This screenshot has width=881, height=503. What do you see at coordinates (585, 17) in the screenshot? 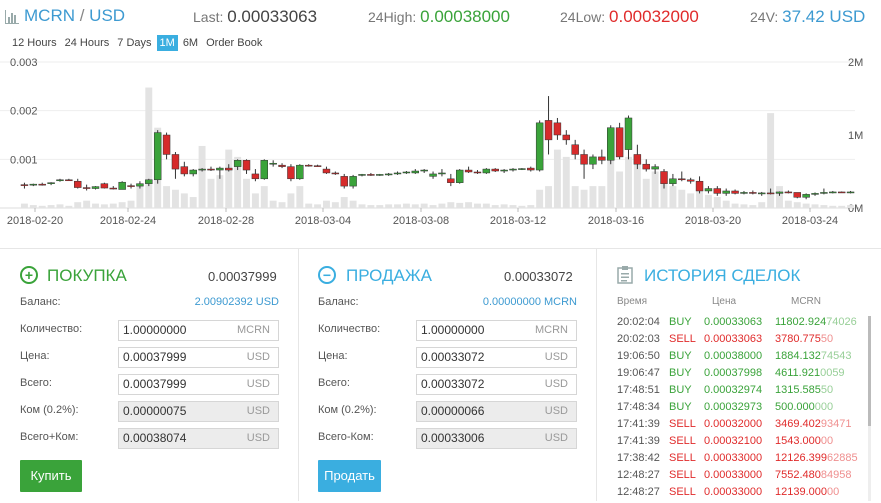
I see `low-label: 24Low:` at bounding box center [585, 17].